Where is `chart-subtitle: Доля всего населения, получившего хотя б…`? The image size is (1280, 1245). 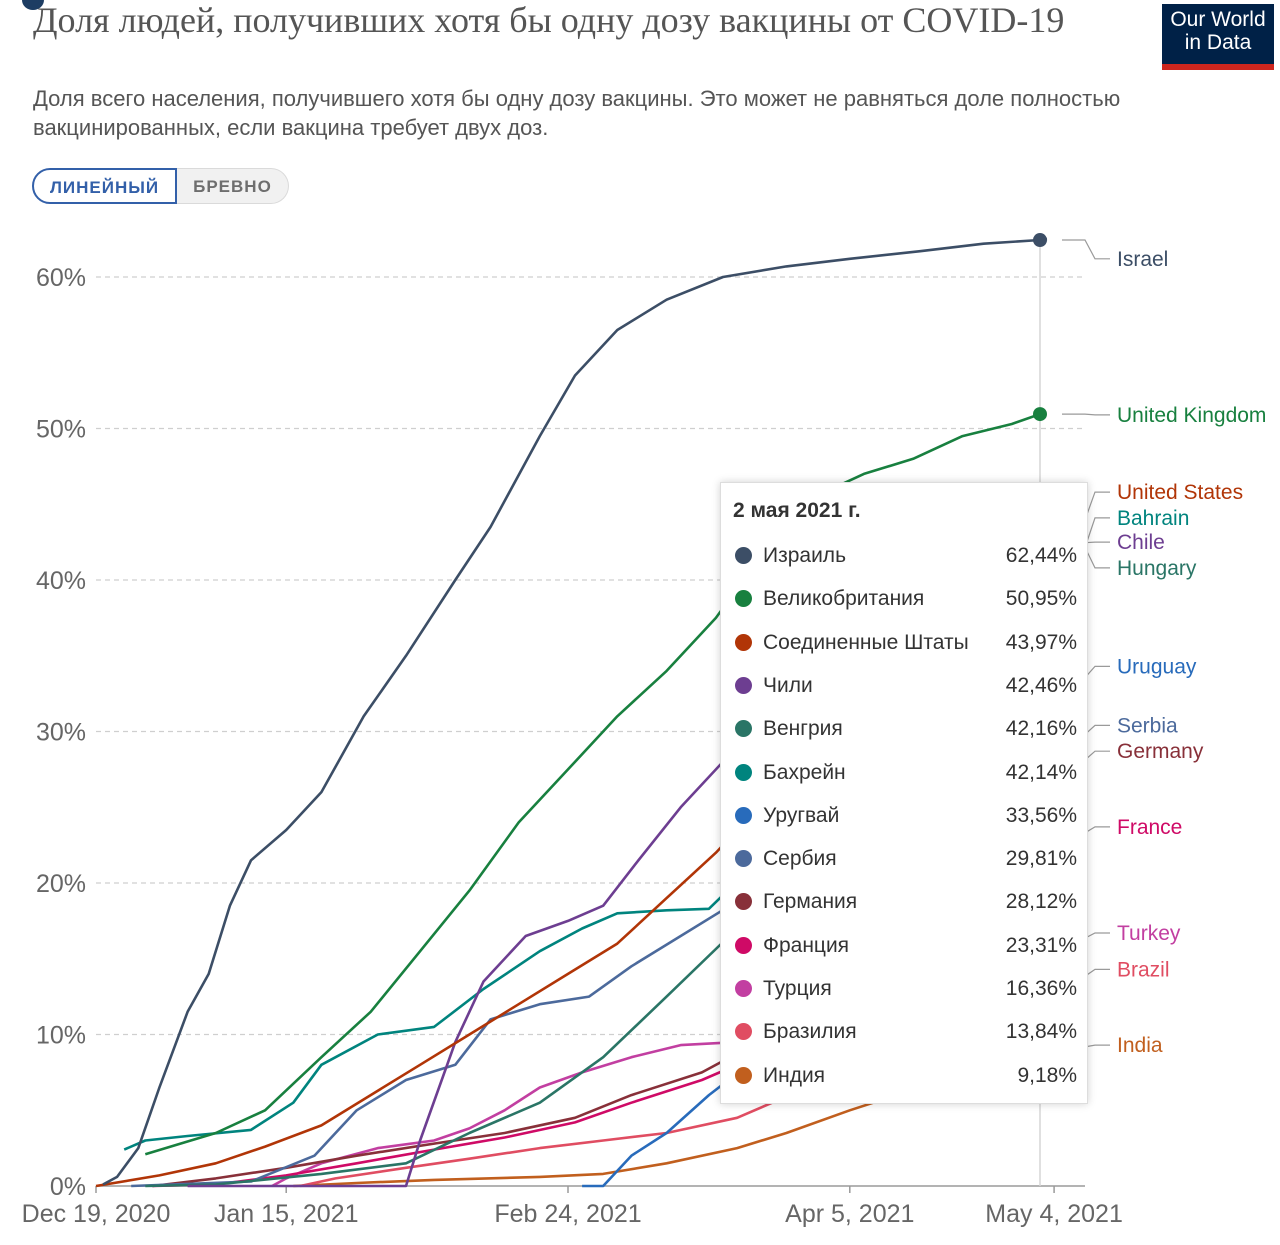
chart-subtitle: Доля всего населения, получившего хотя б… is located at coordinates (577, 113).